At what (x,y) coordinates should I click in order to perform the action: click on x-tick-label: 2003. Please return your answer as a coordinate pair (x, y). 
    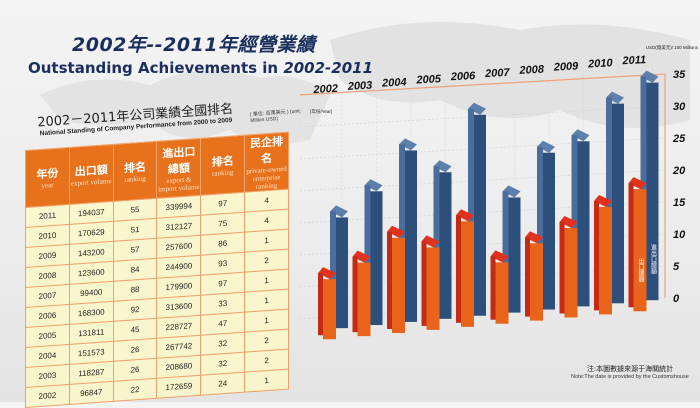
    Looking at the image, I should click on (359, 86).